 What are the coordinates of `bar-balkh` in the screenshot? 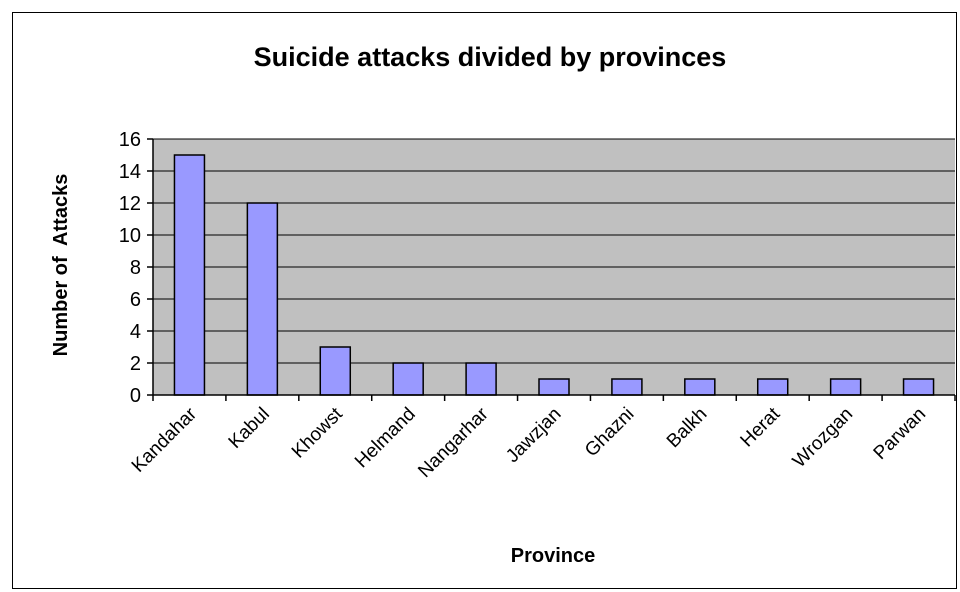 It's located at (700, 387).